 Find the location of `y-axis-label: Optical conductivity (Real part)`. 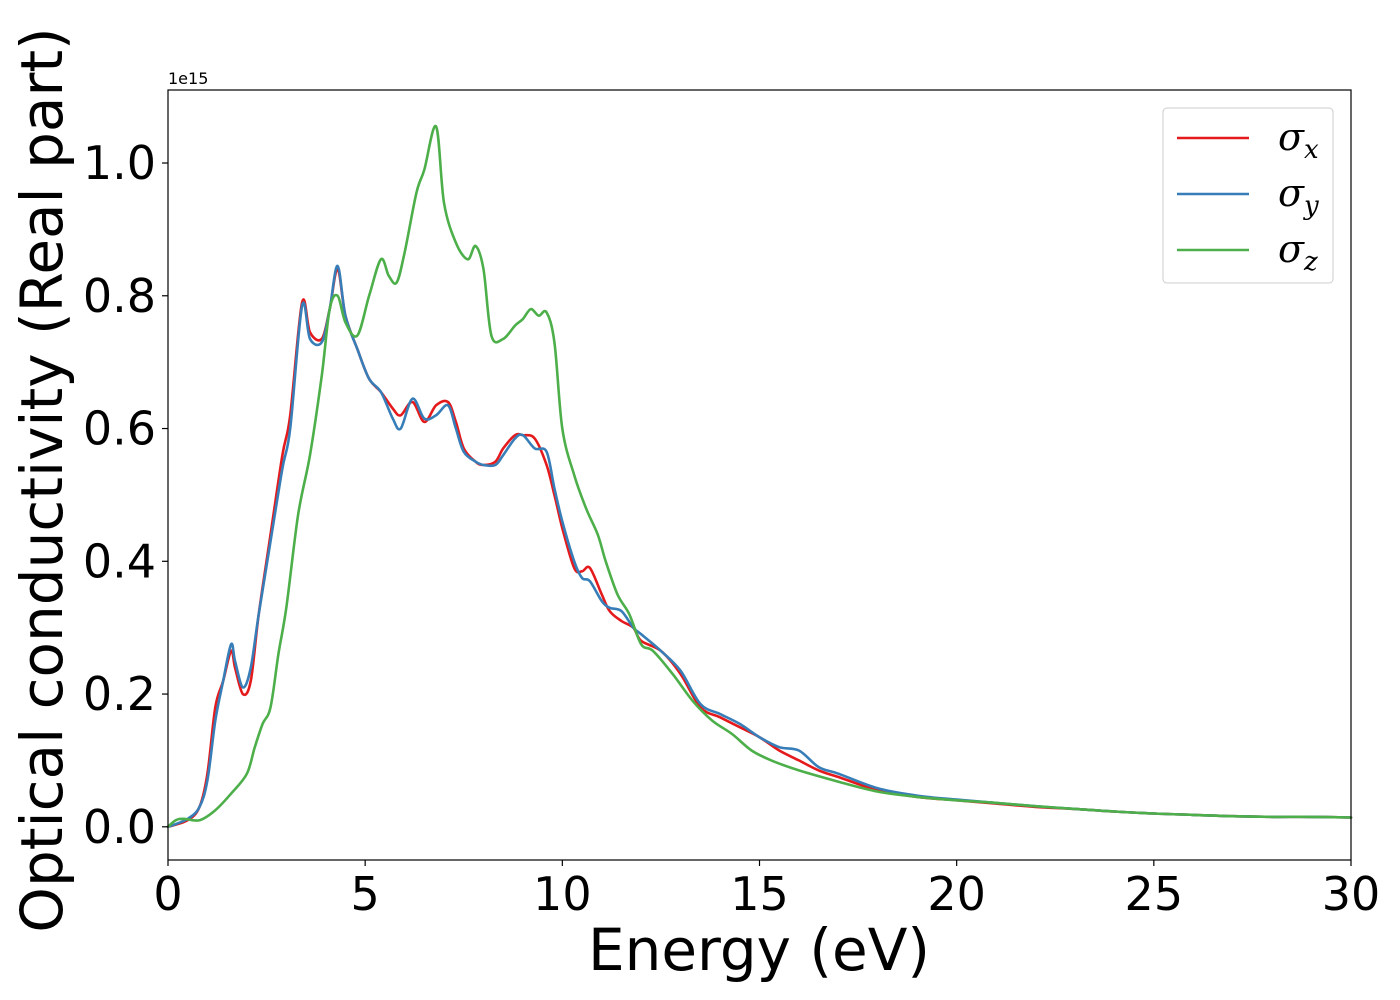

y-axis-label: Optical conductivity (Real part) is located at coordinates (42, 479).